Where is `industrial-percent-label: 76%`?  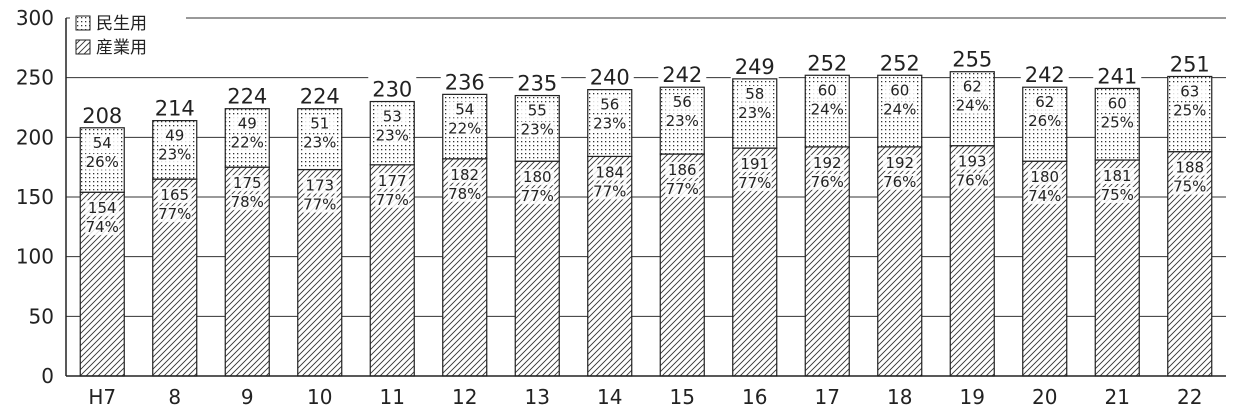
industrial-percent-label: 76% is located at coordinates (899, 182).